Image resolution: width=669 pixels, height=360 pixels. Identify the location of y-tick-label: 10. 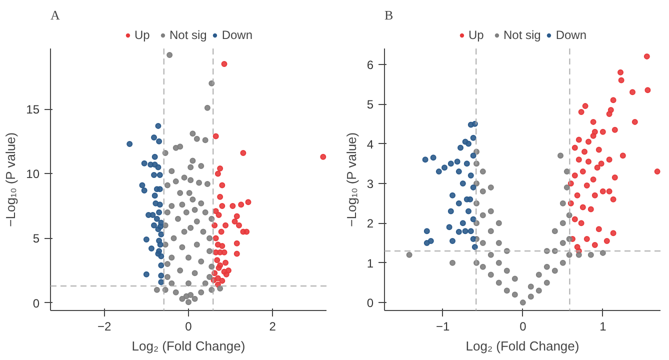
(33, 174).